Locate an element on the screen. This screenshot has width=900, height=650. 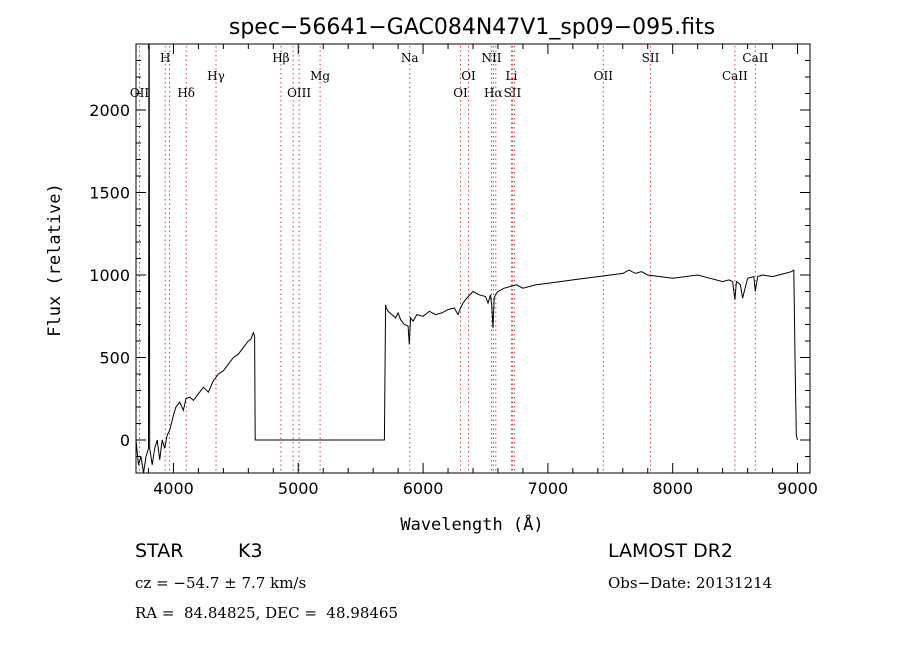
survey-name: LAMOST DR2 is located at coordinates (670, 551).